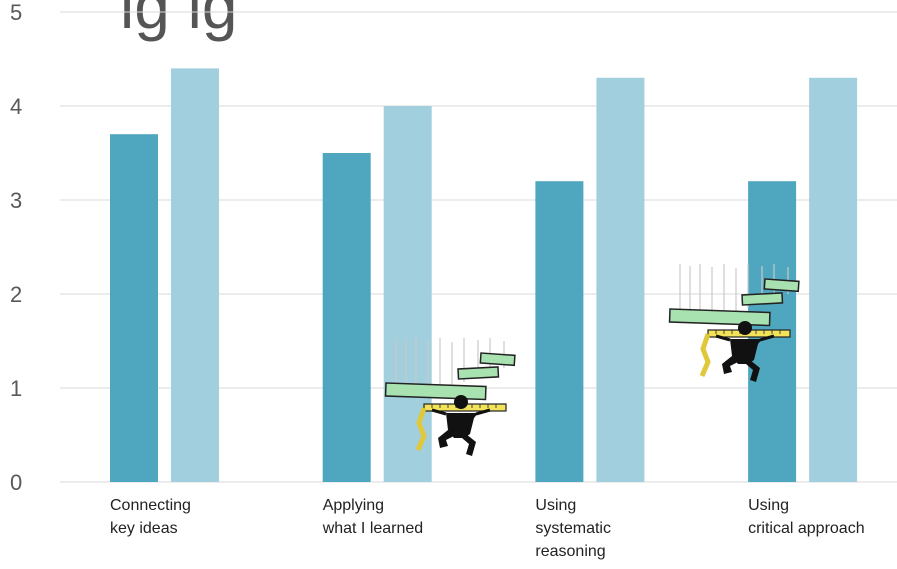  What do you see at coordinates (806, 528) in the screenshot?
I see `x-tick-label: critical approach` at bounding box center [806, 528].